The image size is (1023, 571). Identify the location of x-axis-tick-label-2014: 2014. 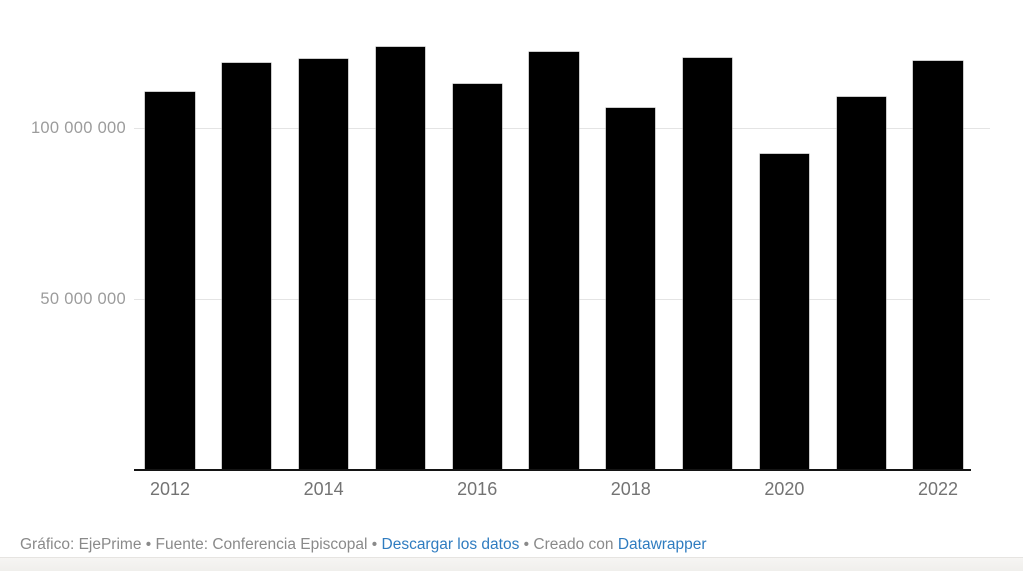
(323, 489).